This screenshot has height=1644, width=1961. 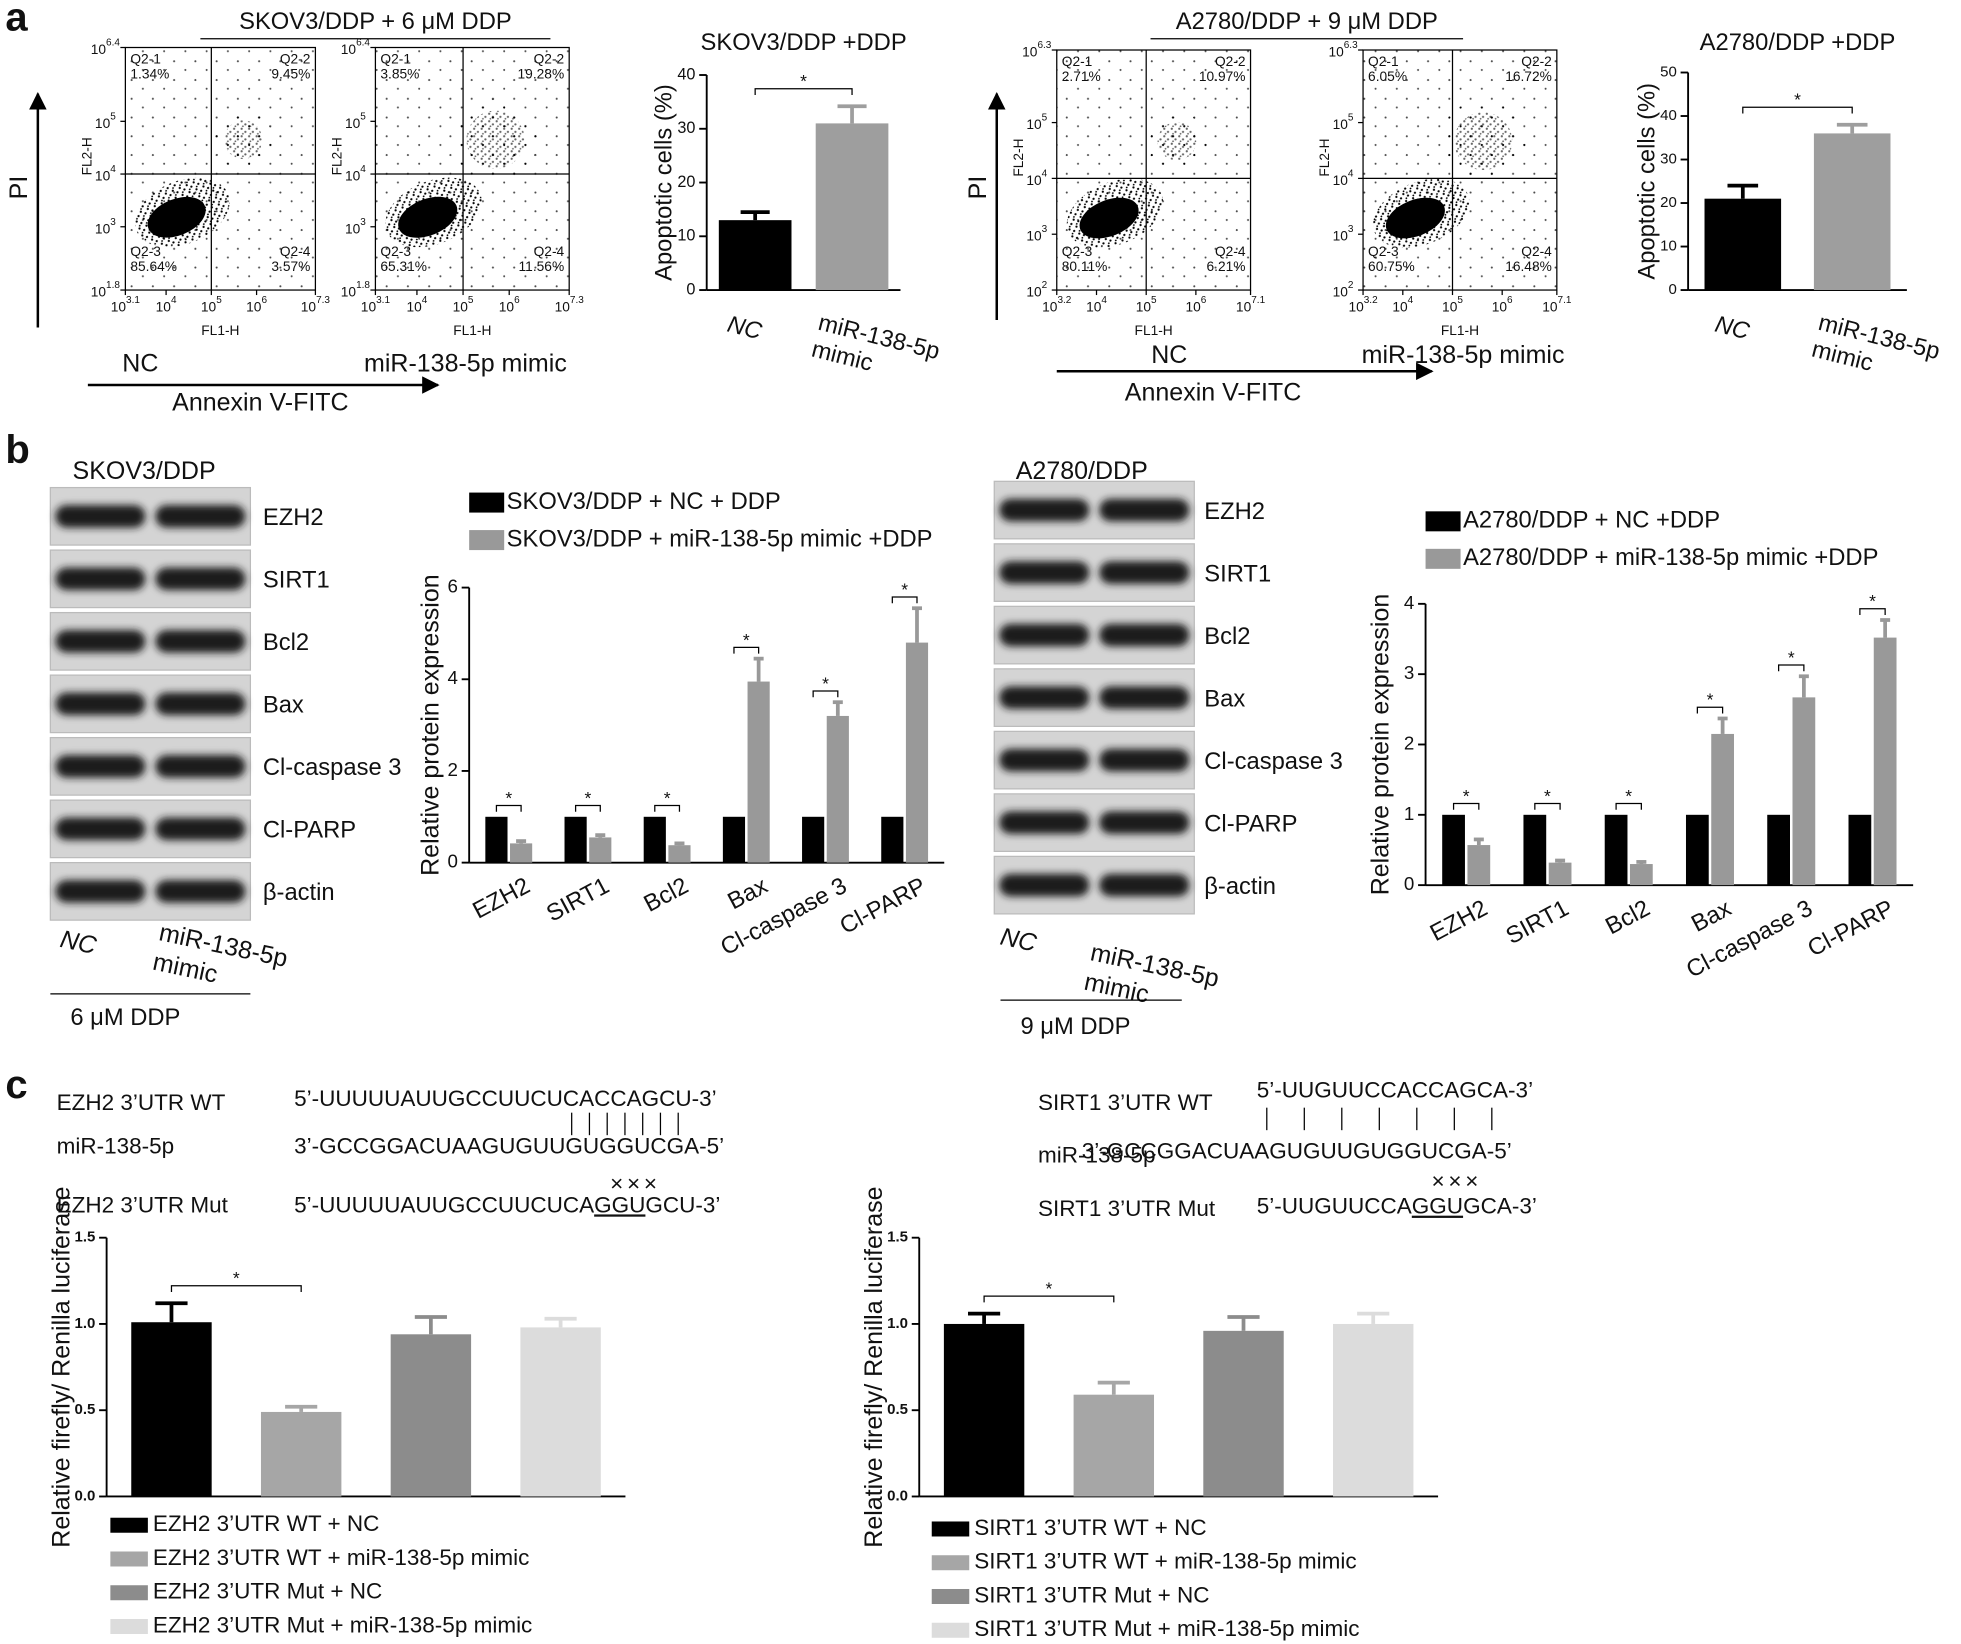 What do you see at coordinates (290, 74) in the screenshot?
I see `quadrant-percent: 9.45%` at bounding box center [290, 74].